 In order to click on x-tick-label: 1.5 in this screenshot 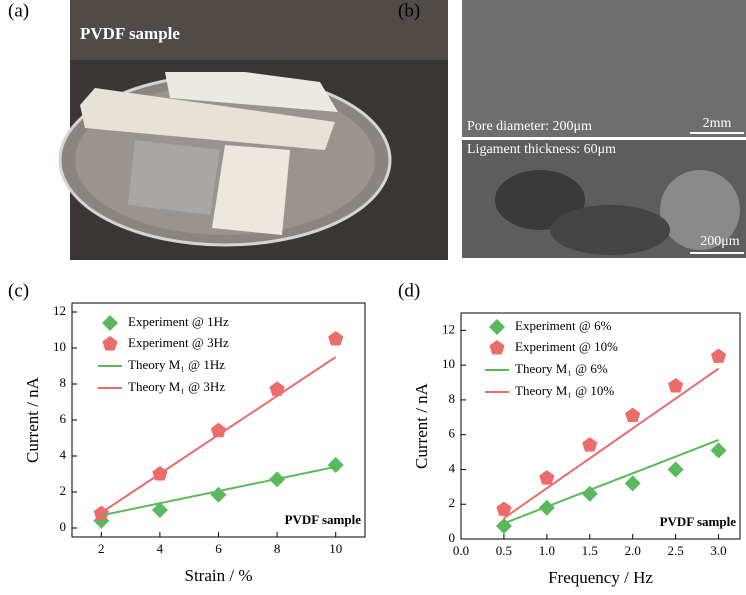, I will do `click(590, 550)`.